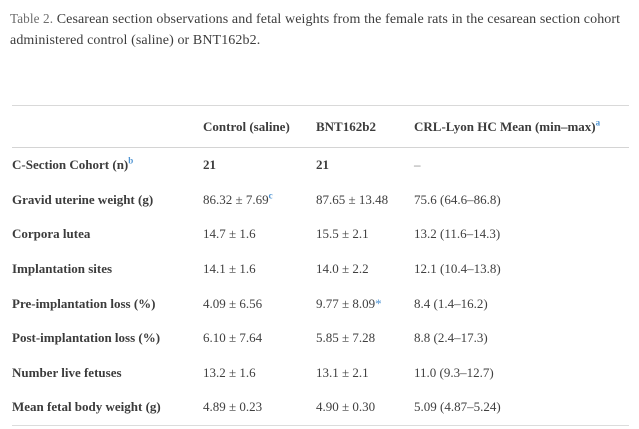  Describe the element at coordinates (67, 372) in the screenshot. I see `row-label: Number live fetuses` at that location.